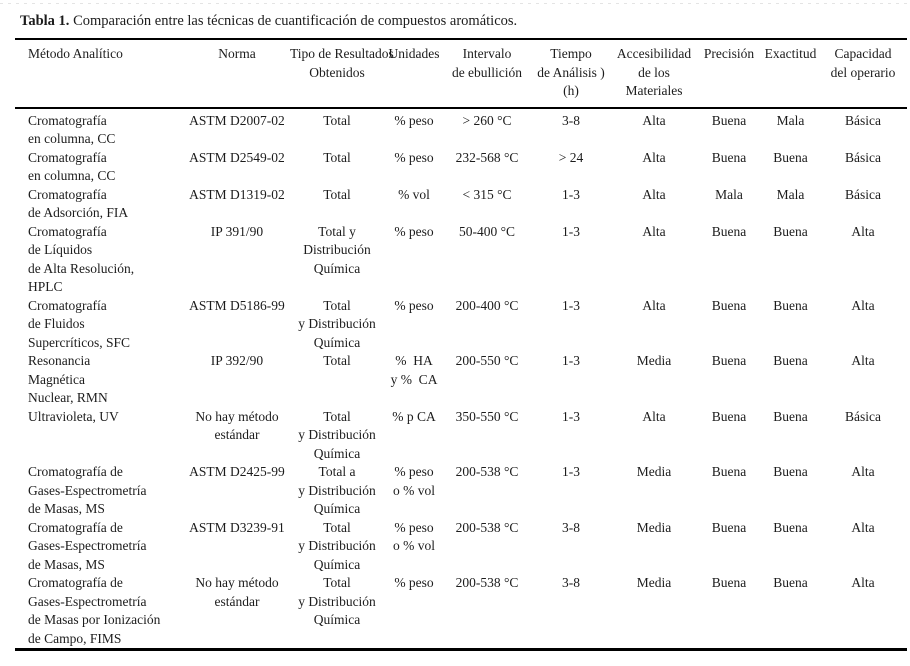 The width and height of the screenshot is (910, 666). Describe the element at coordinates (237, 157) in the screenshot. I see `table-cell-norma: ASTM D2549-02` at that location.